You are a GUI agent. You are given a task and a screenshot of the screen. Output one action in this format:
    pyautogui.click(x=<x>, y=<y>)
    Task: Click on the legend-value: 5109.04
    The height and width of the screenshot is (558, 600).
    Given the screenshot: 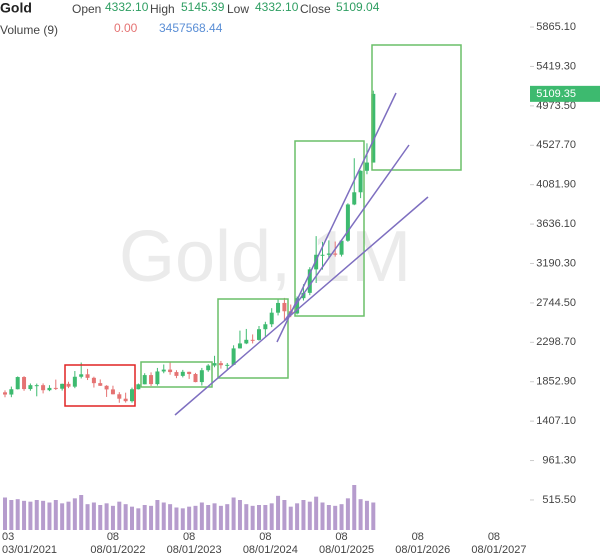 What is the action you would take?
    pyautogui.click(x=358, y=7)
    